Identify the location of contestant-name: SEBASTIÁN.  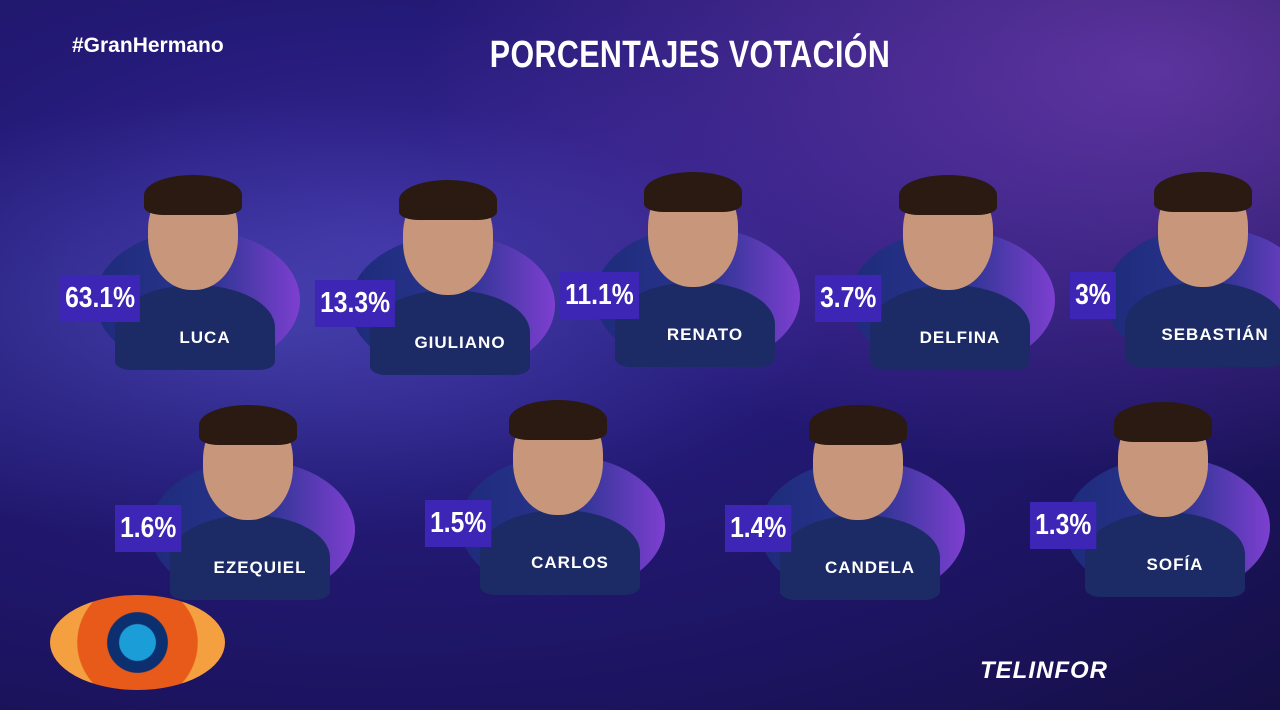
(1215, 334).